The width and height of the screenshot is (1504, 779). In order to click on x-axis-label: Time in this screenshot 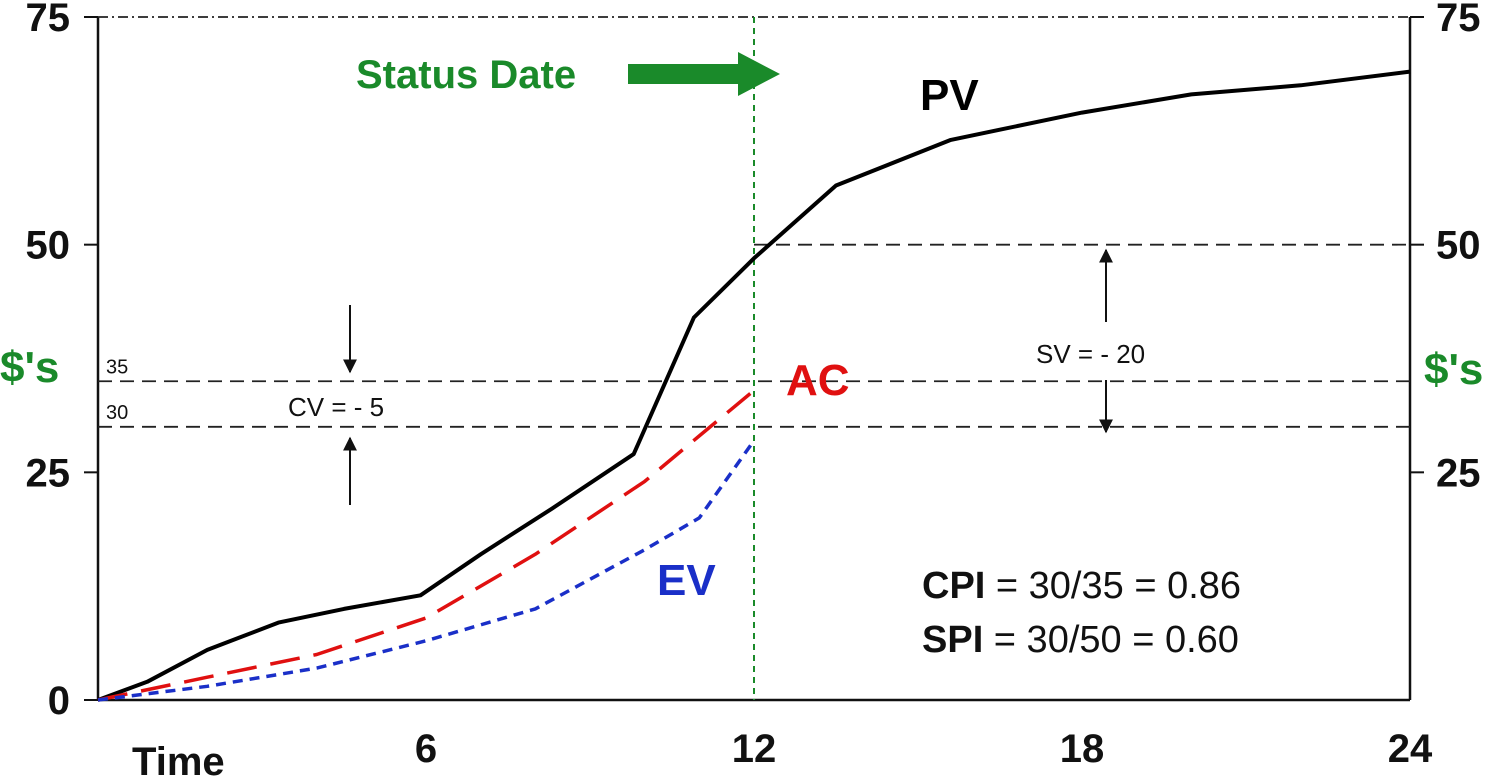, I will do `click(178, 759)`.